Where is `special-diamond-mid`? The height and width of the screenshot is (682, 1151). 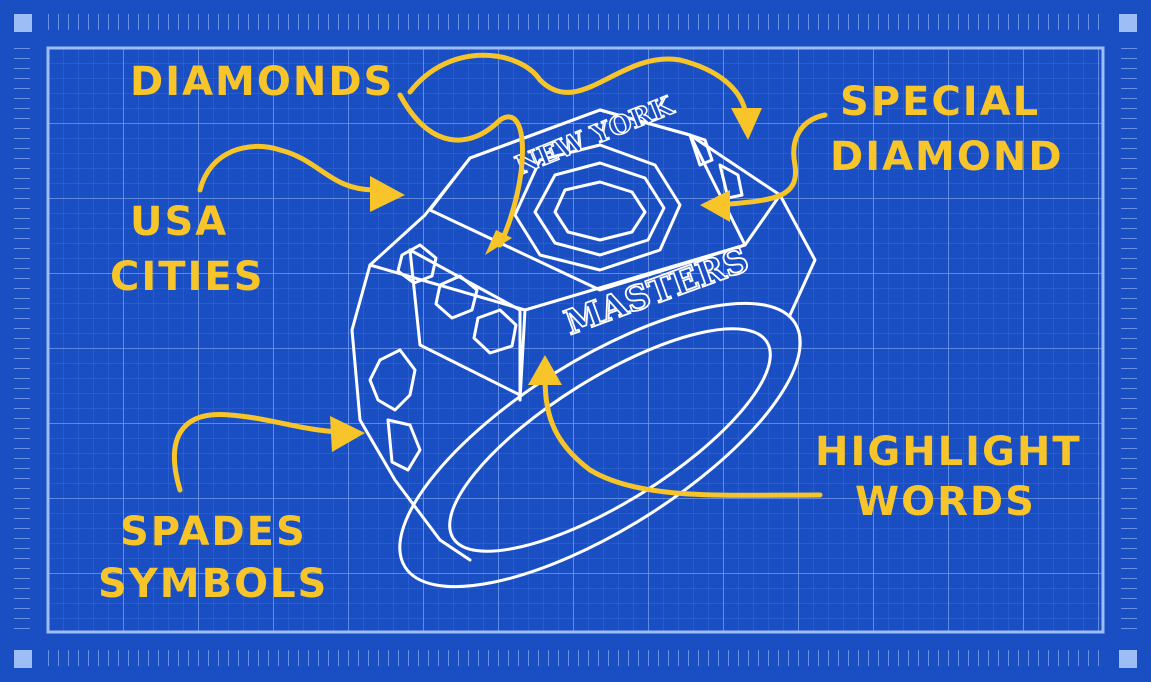 special-diamond-mid is located at coordinates (599, 209).